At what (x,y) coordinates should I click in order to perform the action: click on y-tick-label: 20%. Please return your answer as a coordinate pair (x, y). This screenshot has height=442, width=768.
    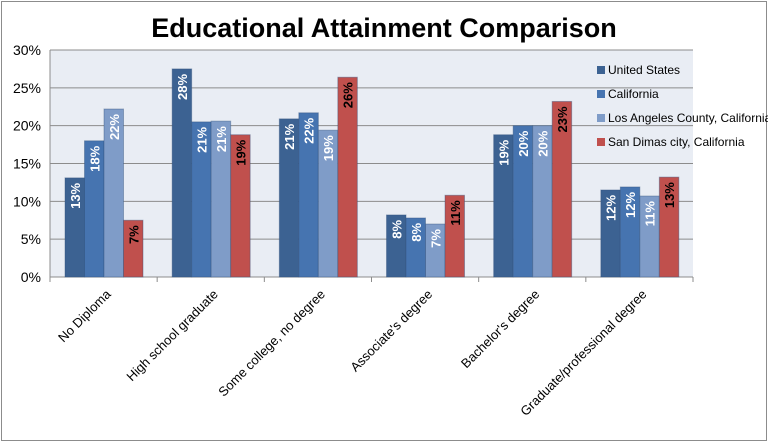
    Looking at the image, I should click on (27, 126).